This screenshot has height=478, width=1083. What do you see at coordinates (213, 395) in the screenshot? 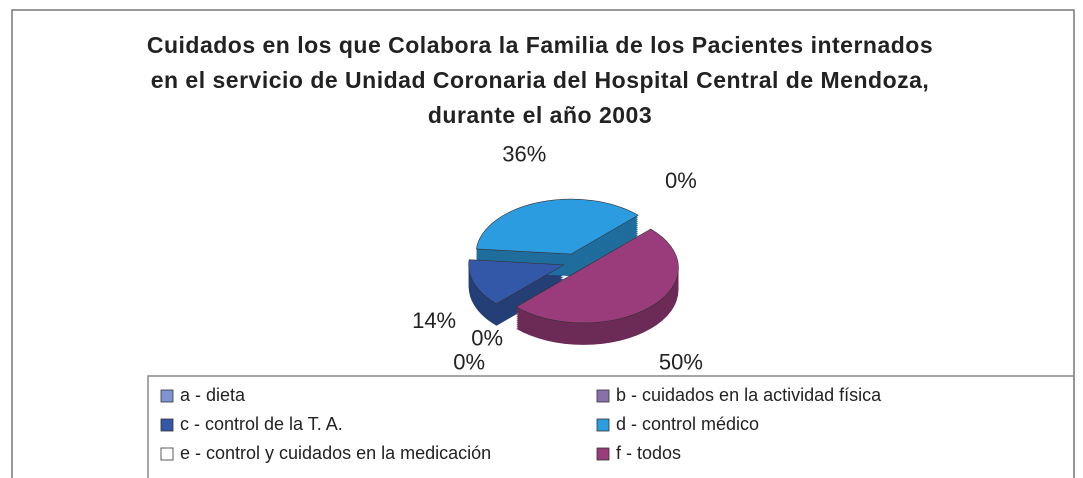
I see `legend-label: a - dieta` at bounding box center [213, 395].